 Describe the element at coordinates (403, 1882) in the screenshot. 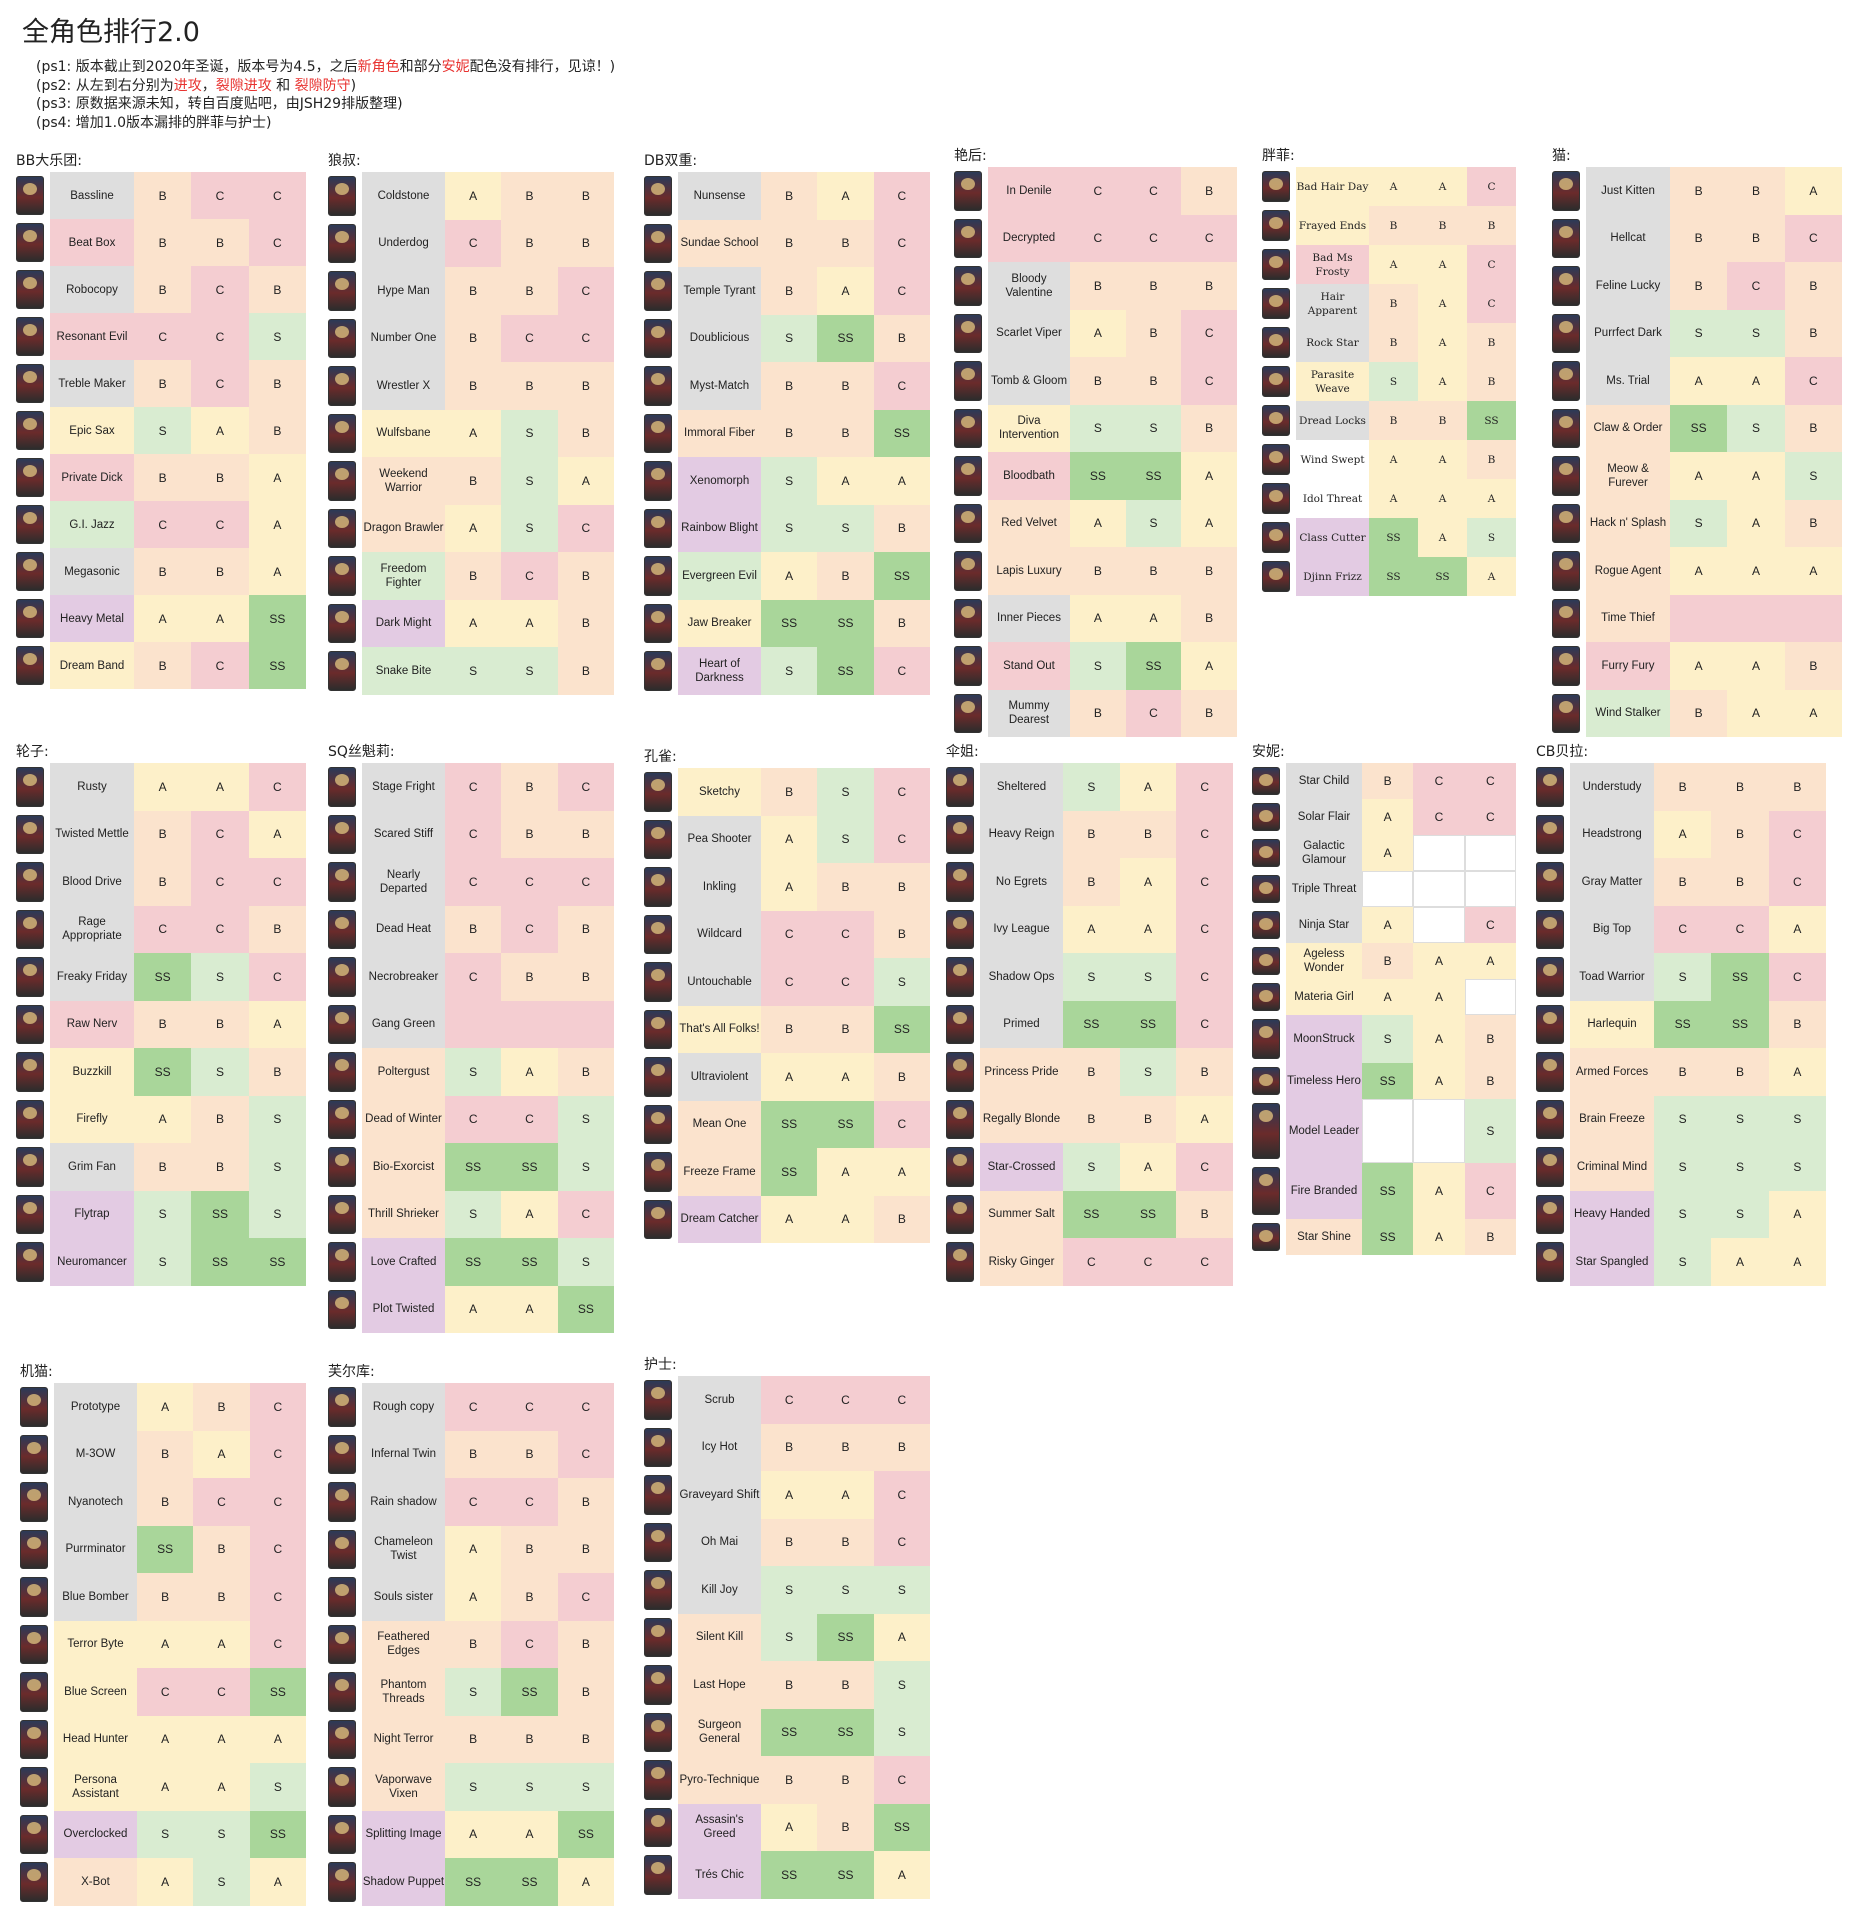

I see `character-name: Shadow Puppet` at that location.